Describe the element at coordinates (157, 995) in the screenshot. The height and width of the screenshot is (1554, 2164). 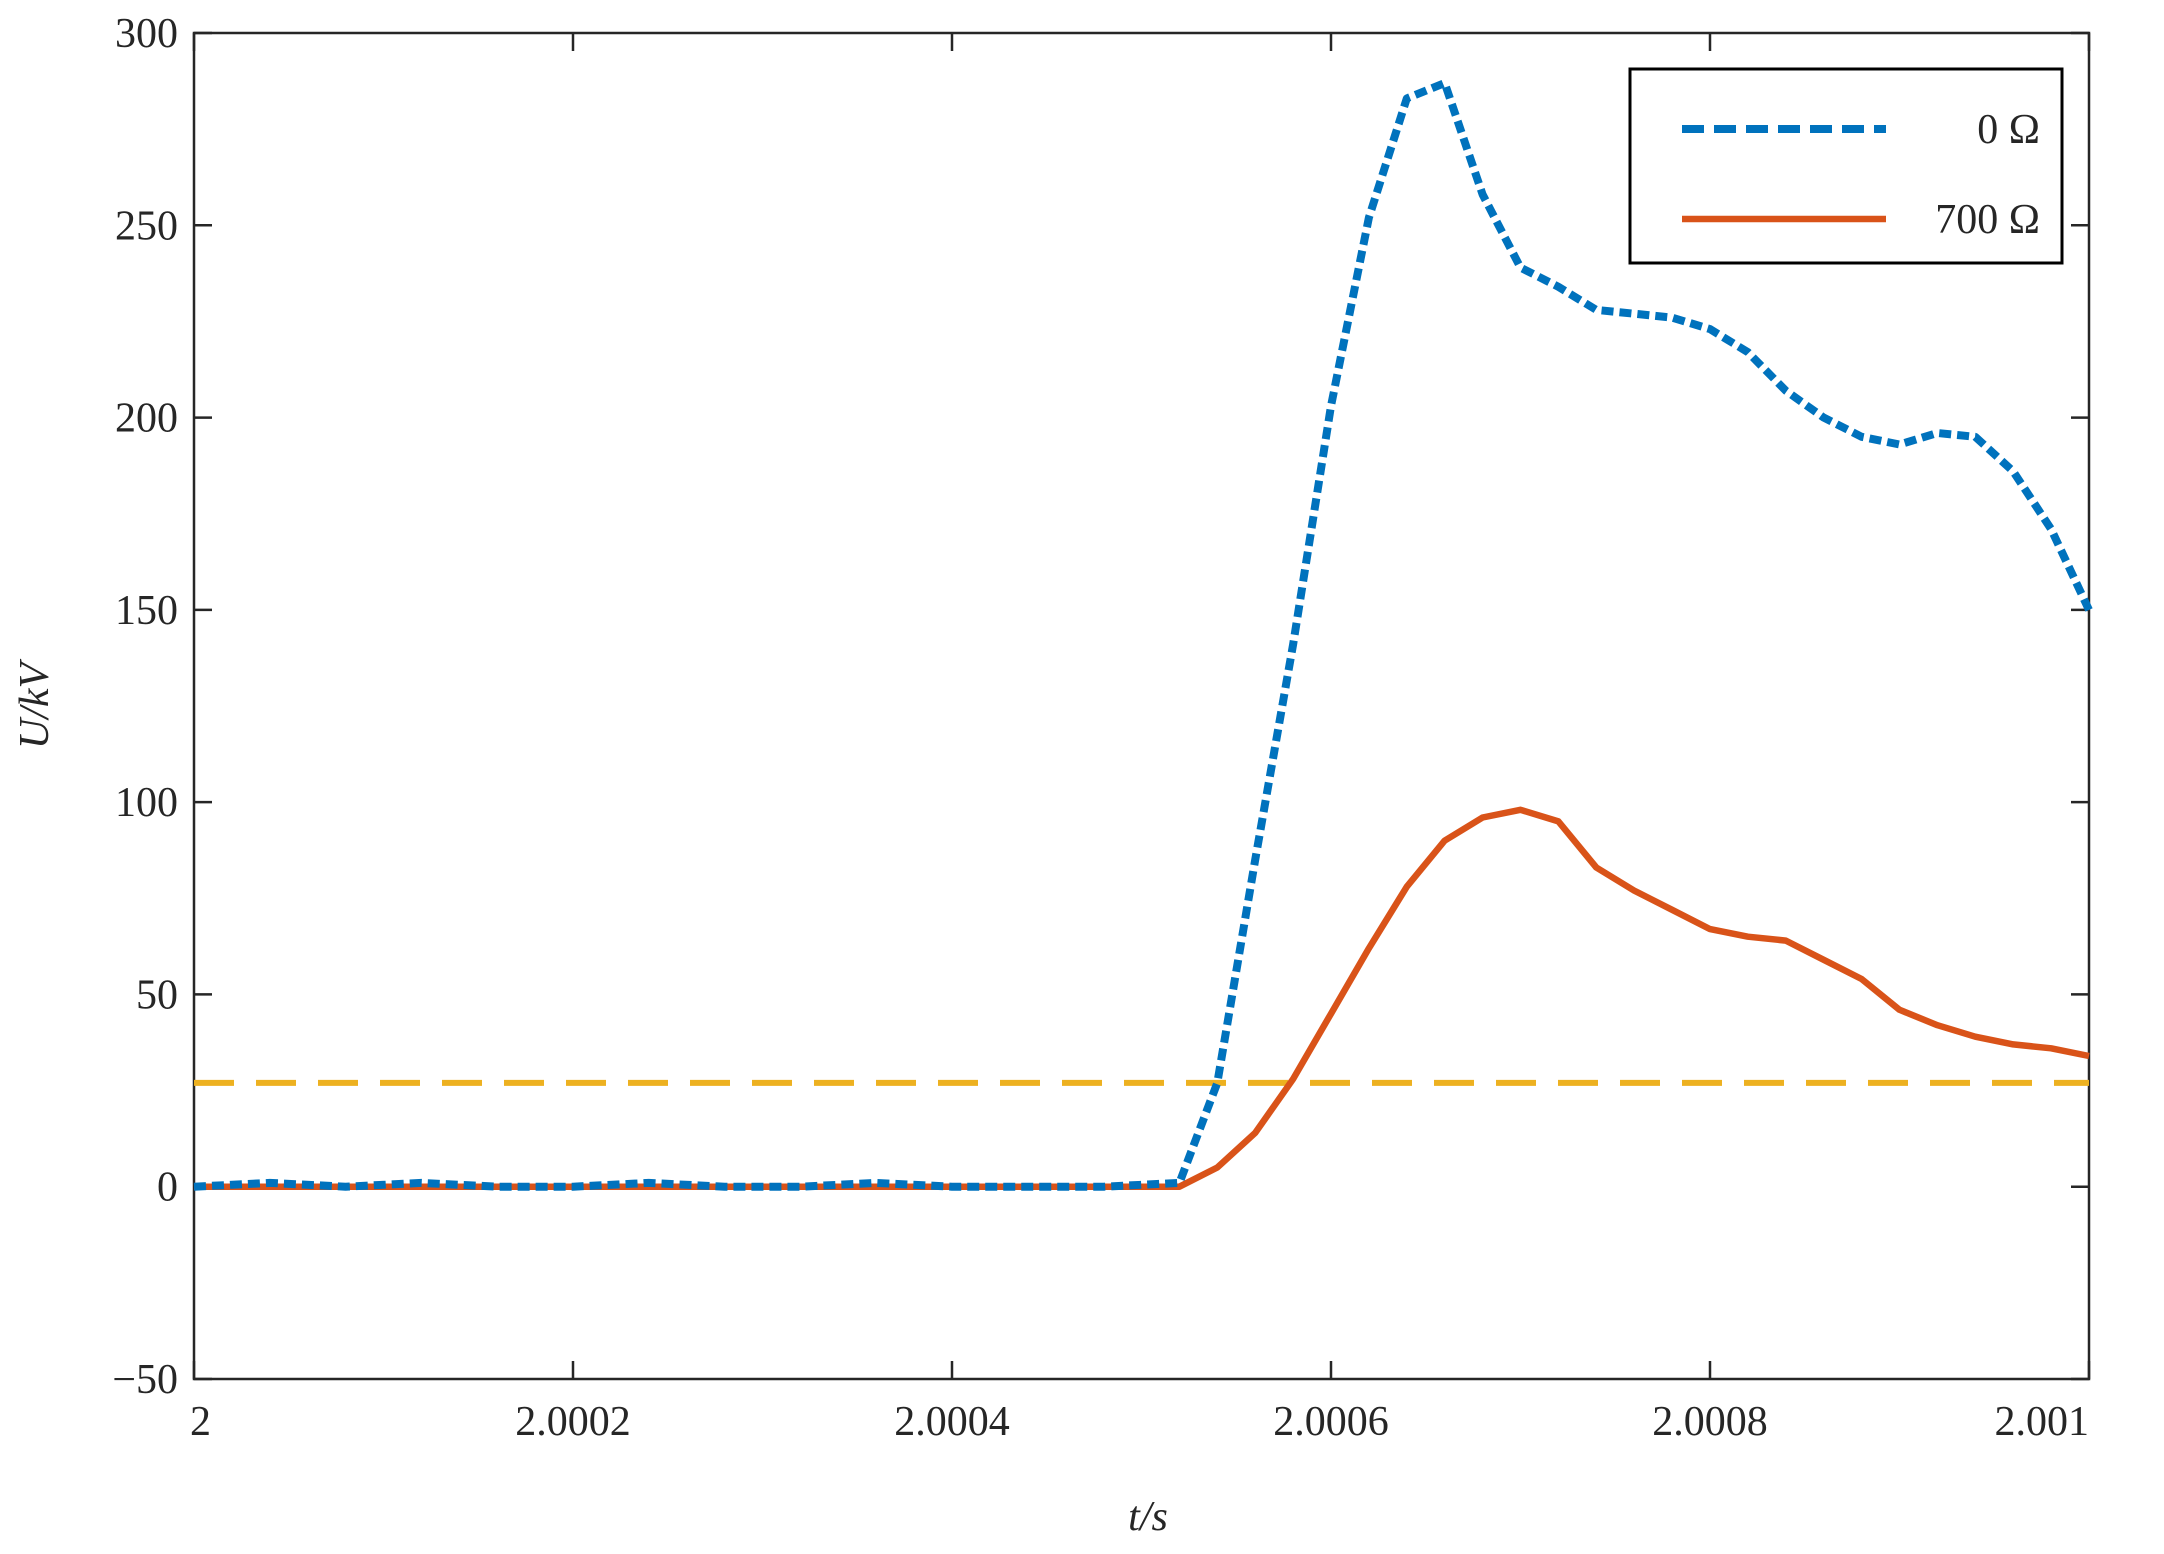
I see `y-tick-label: 50` at that location.